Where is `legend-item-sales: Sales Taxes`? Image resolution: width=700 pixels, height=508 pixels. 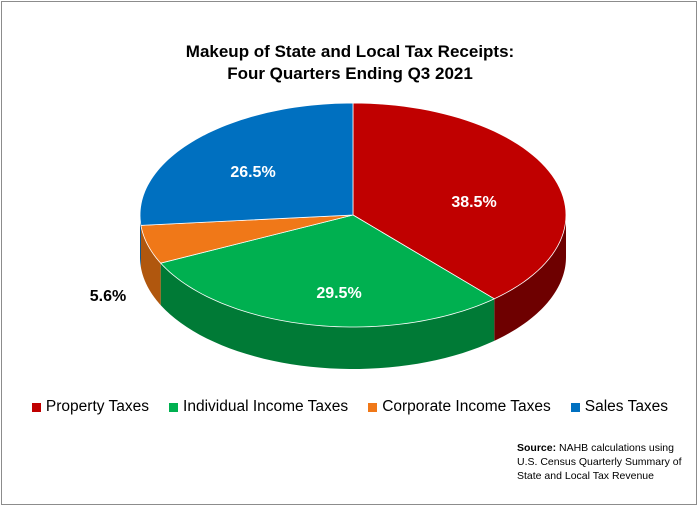
legend-item-sales: Sales Taxes is located at coordinates (619, 407).